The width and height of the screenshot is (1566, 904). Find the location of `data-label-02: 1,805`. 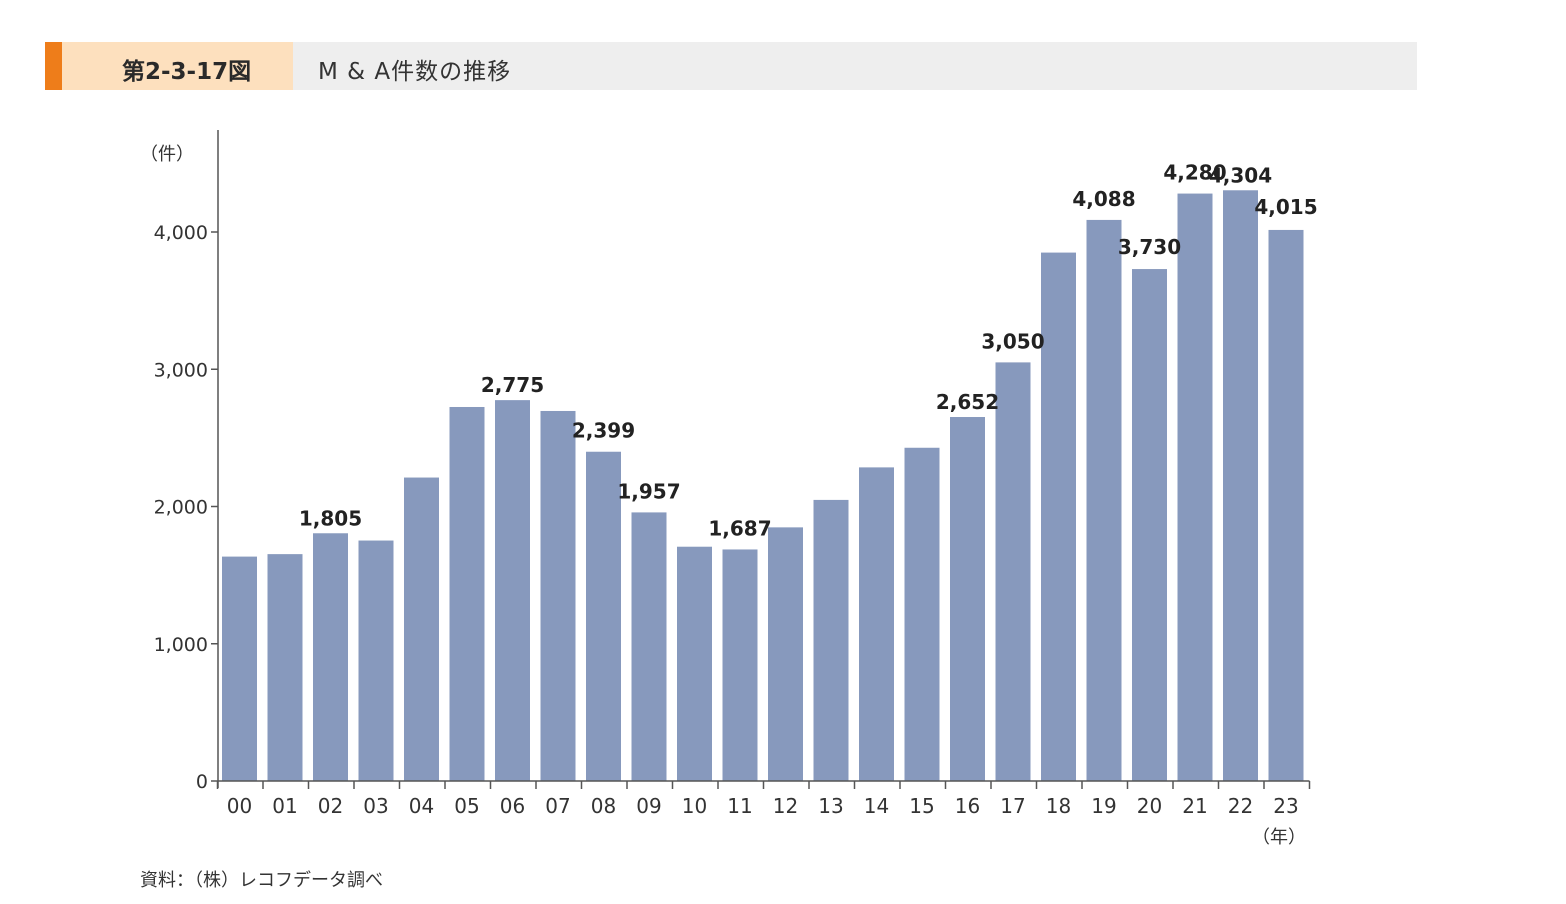

data-label-02: 1,805 is located at coordinates (330, 518).